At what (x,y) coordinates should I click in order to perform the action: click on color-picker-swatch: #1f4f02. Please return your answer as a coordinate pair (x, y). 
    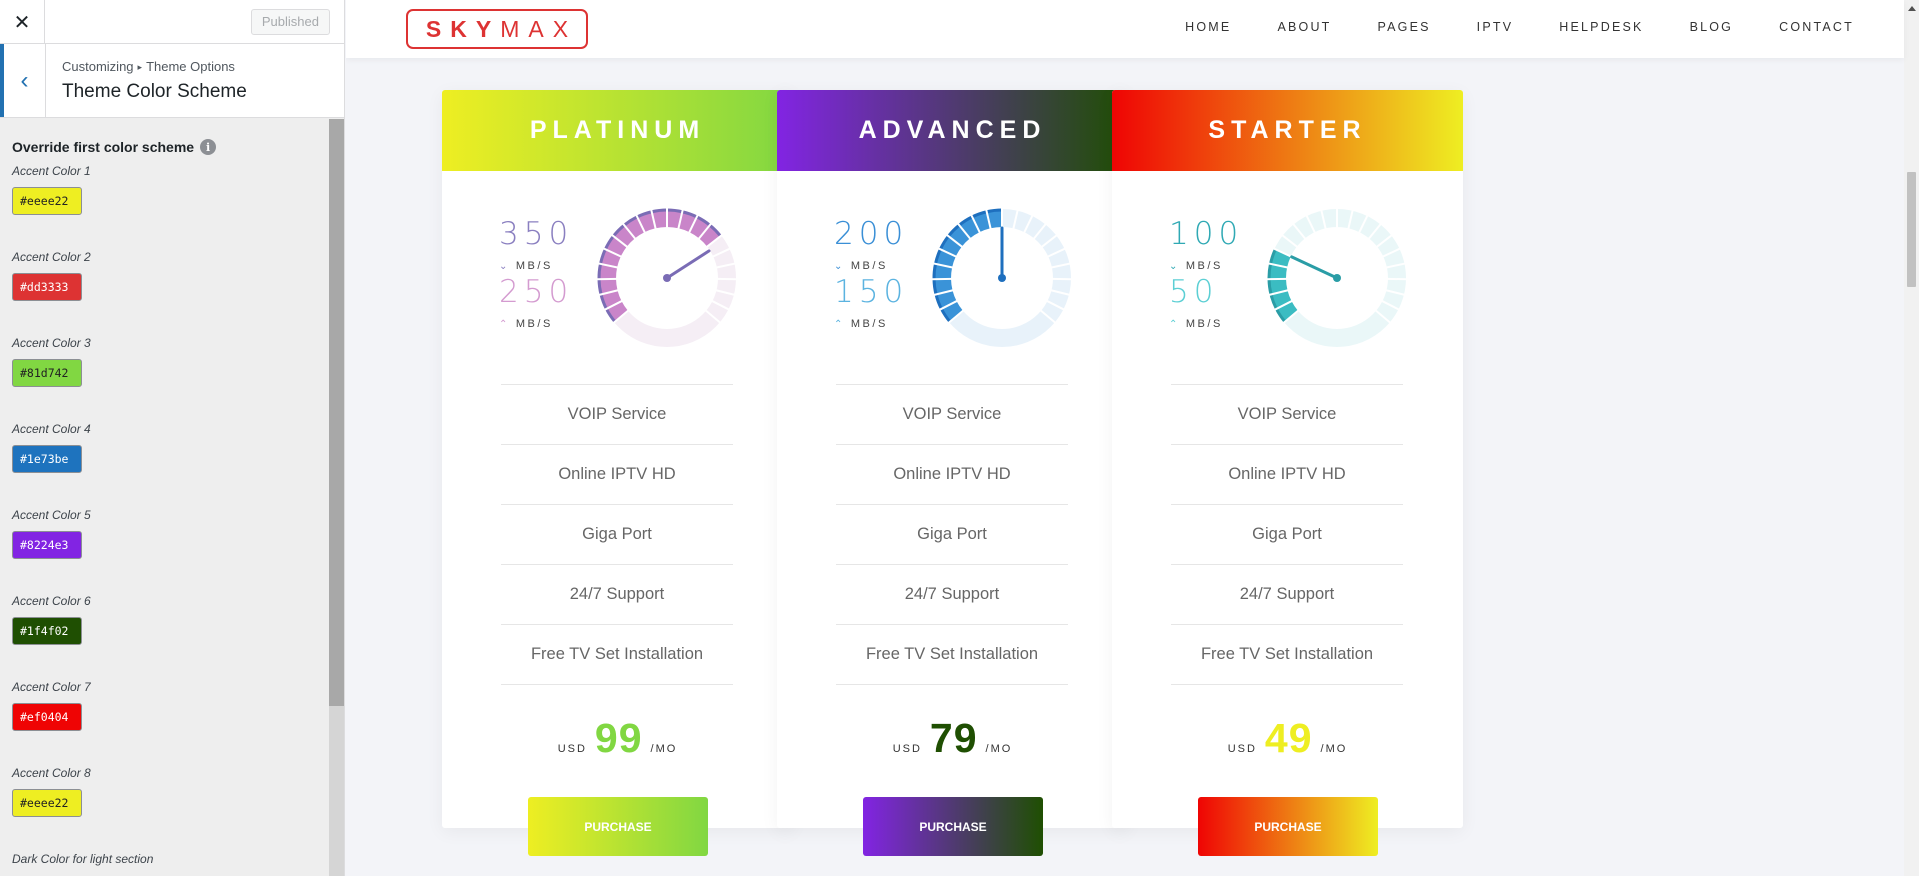
    Looking at the image, I should click on (47, 631).